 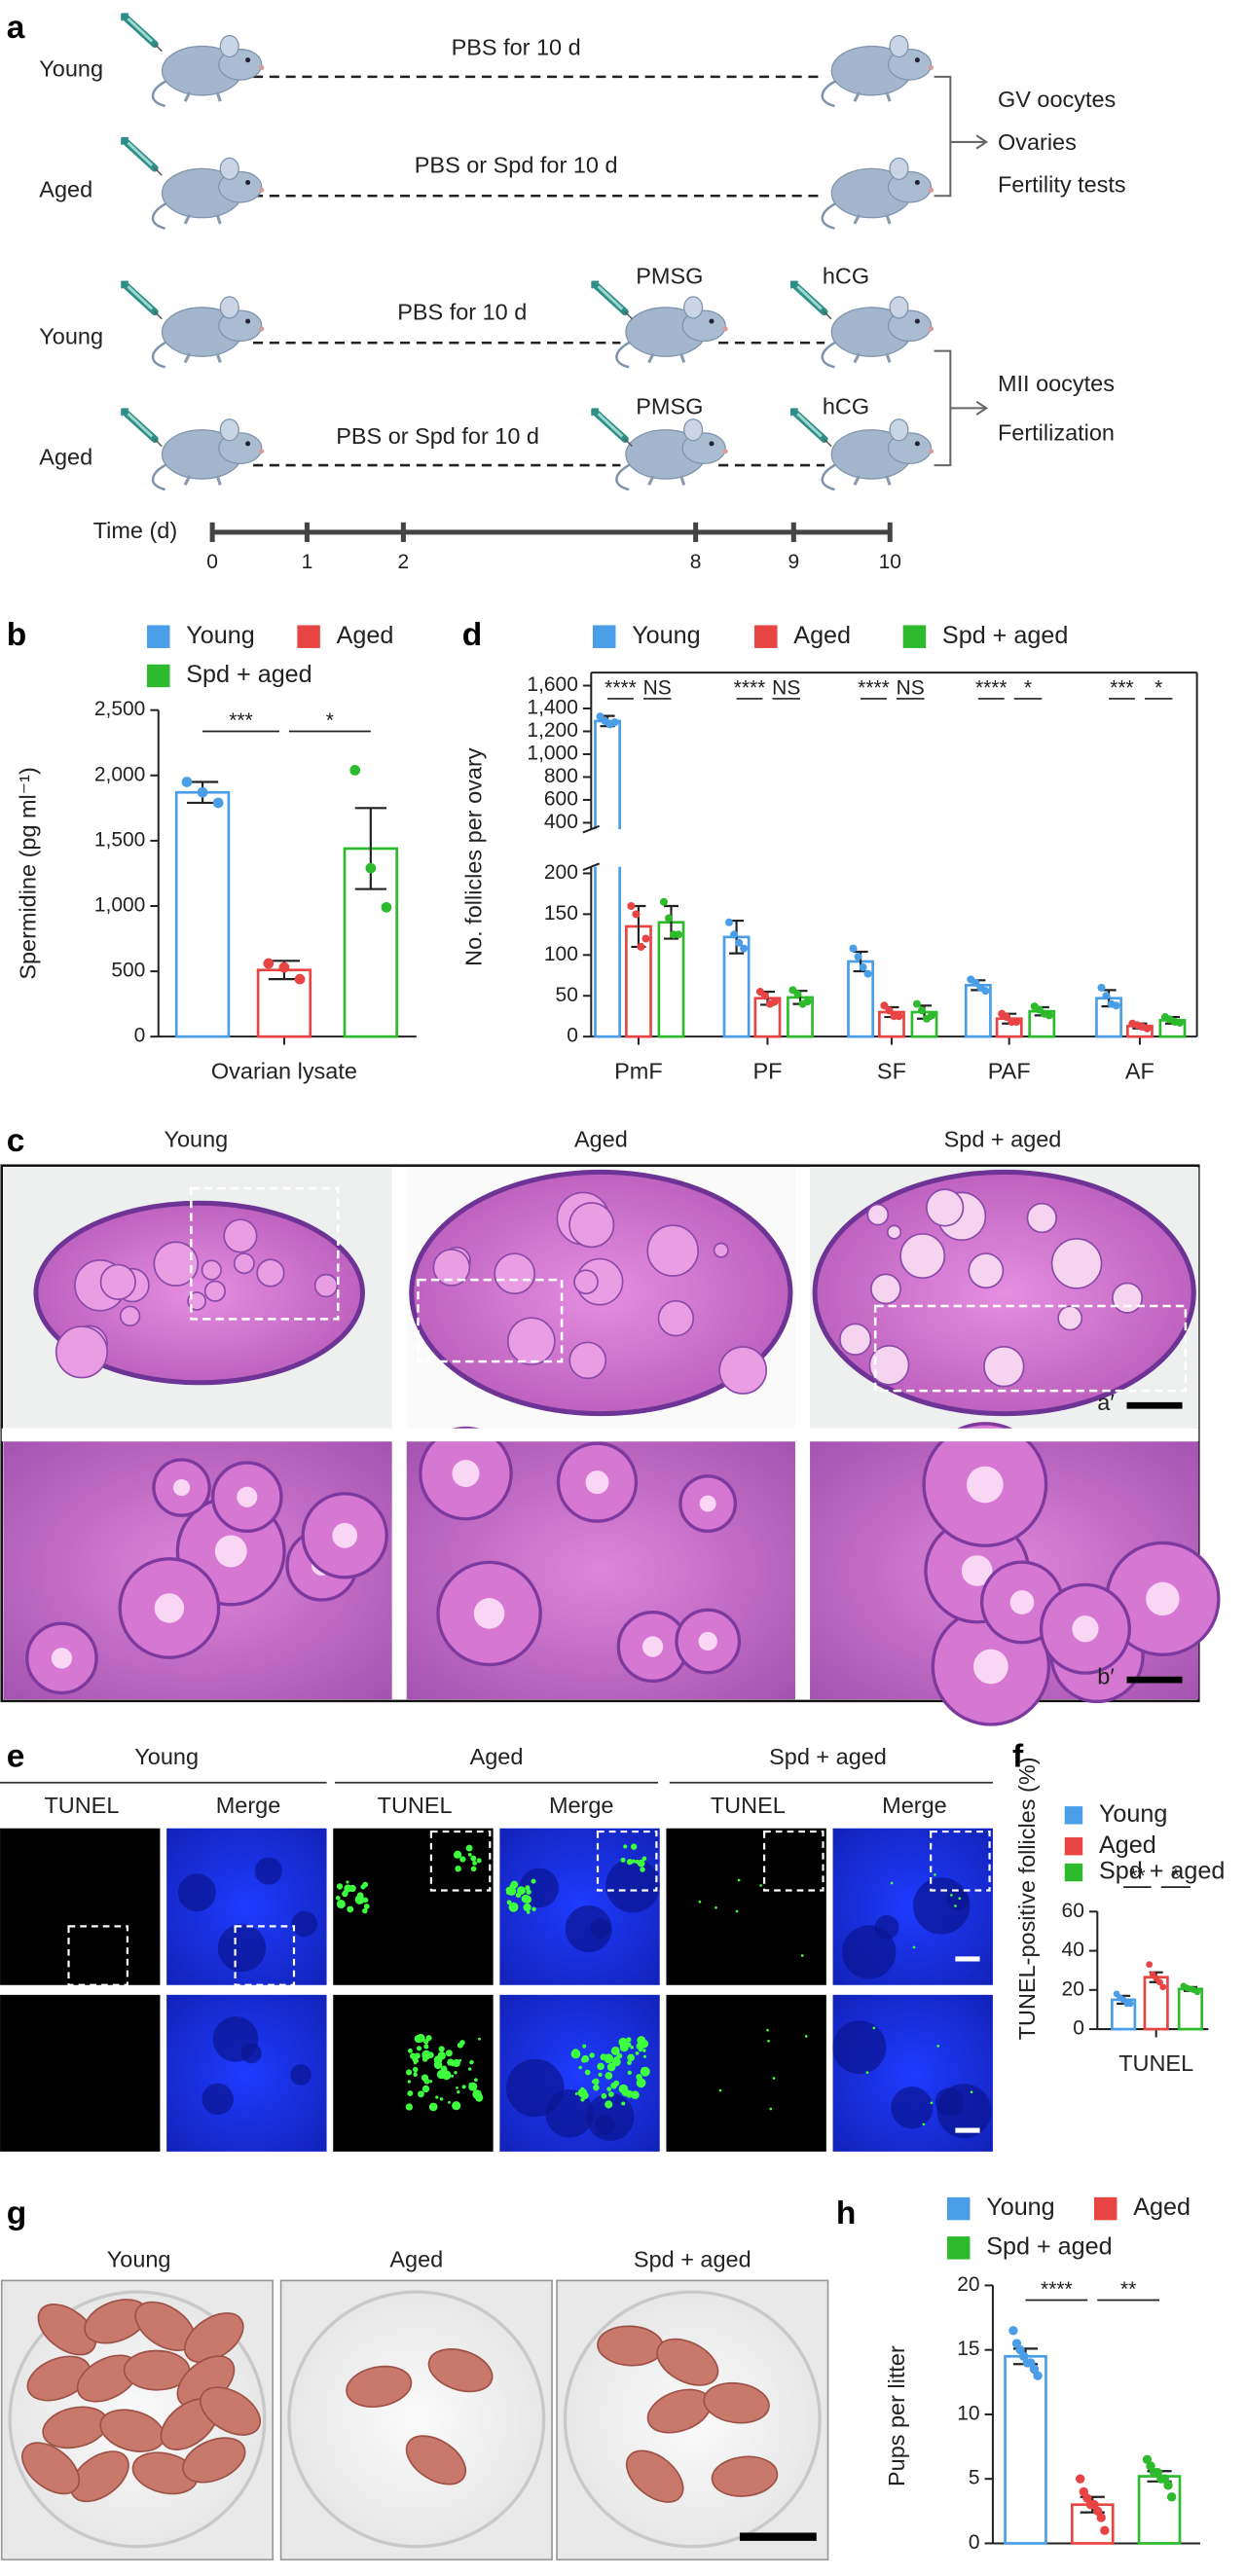 I want to click on y-tick-label: 60, so click(x=1073, y=1911).